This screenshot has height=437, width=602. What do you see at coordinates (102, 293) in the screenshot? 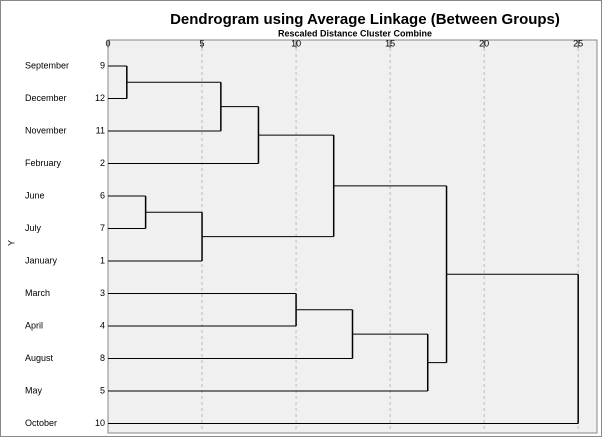
I see `case-number: 3` at bounding box center [102, 293].